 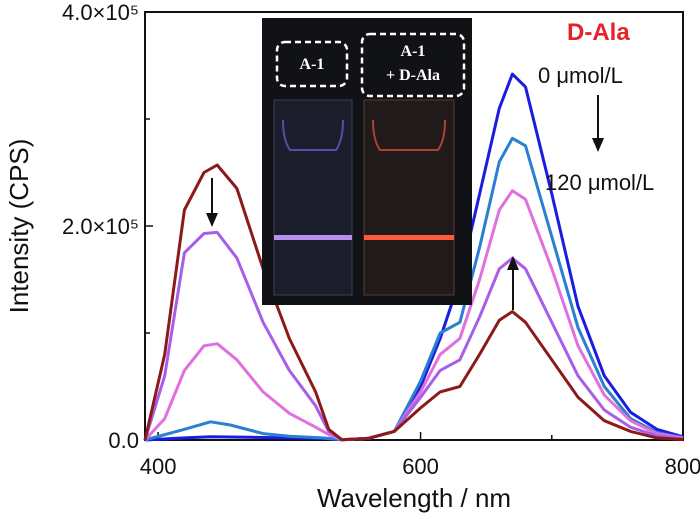 What do you see at coordinates (313, 197) in the screenshot?
I see `vial-left` at bounding box center [313, 197].